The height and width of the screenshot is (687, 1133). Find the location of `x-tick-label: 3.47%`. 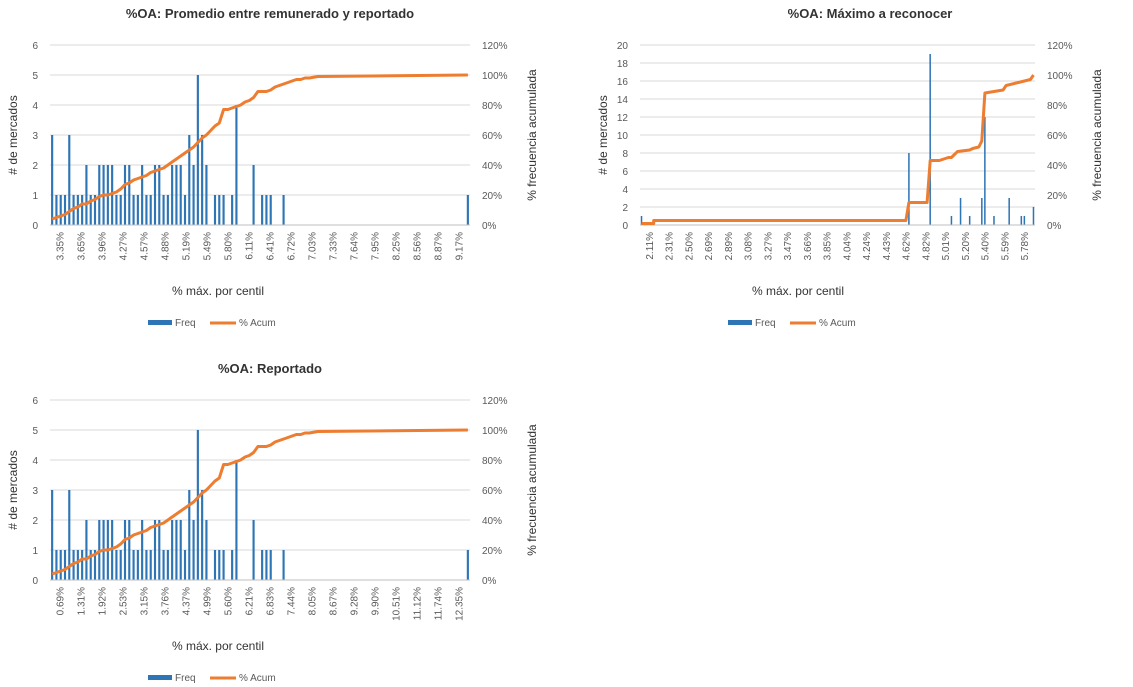

x-tick-label: 3.47% is located at coordinates (788, 246).